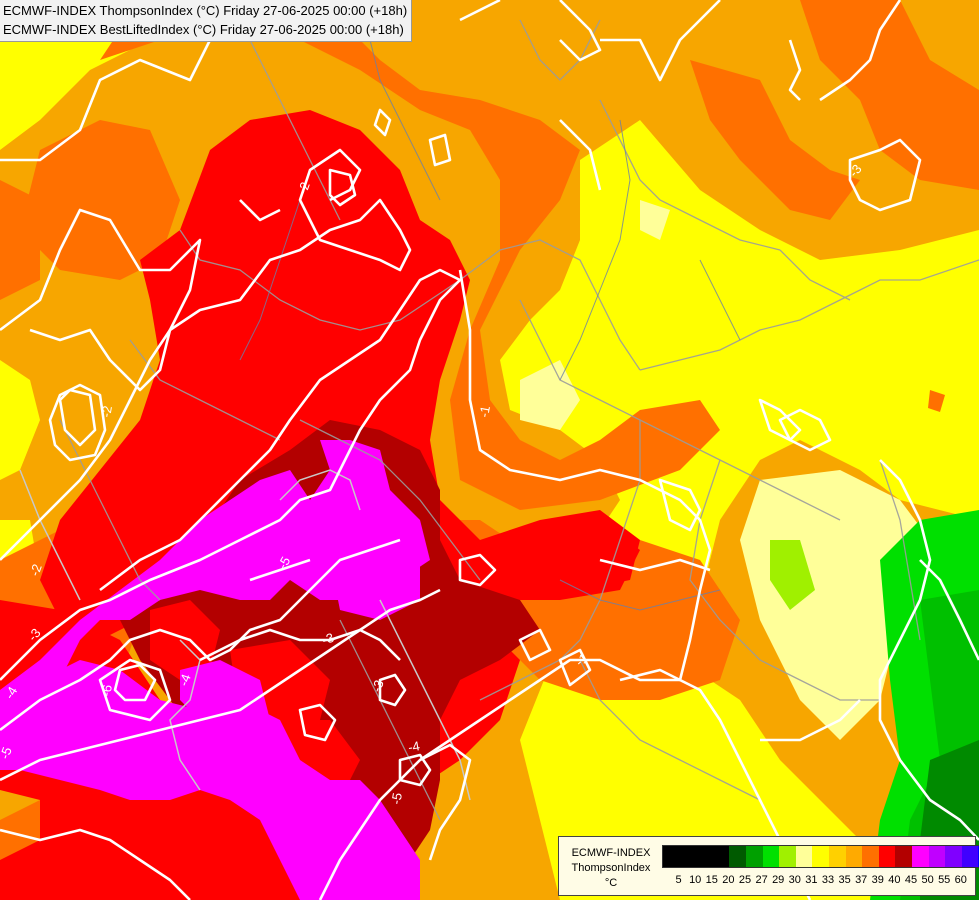 The image size is (979, 900). Describe the element at coordinates (106, 691) in the screenshot. I see `contour-label: -6` at that location.